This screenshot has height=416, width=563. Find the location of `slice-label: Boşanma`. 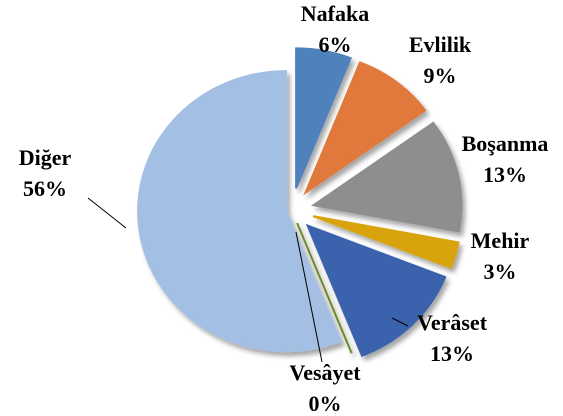

slice-label: Boşanma is located at coordinates (505, 143).